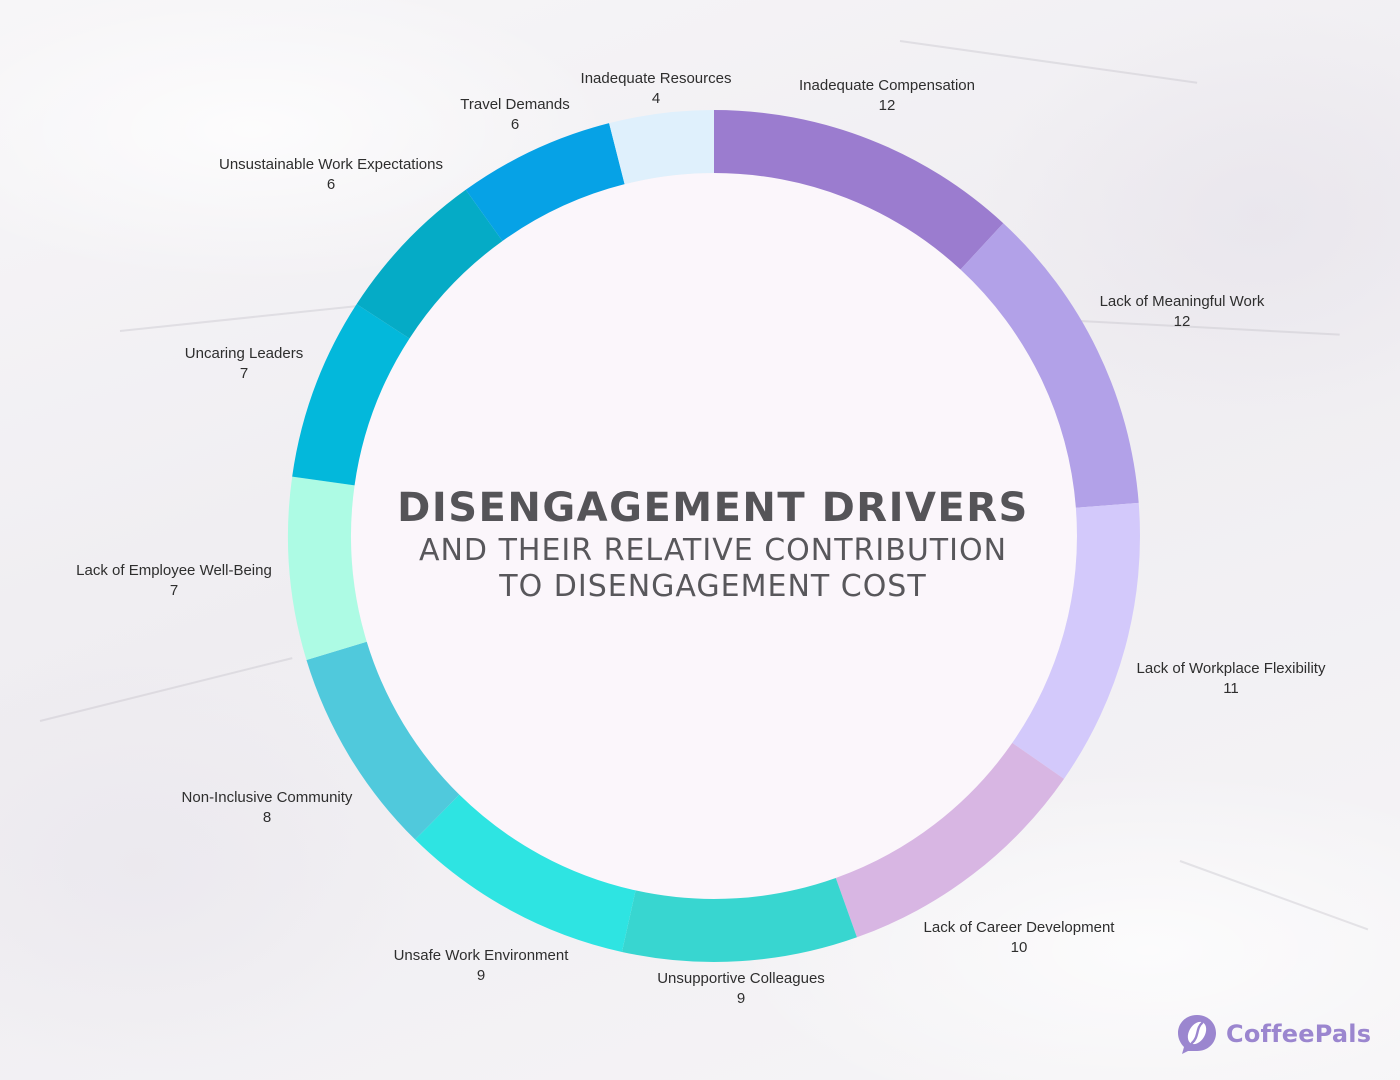  What do you see at coordinates (887, 85) in the screenshot?
I see `slice-label: Inadequate Compensation` at bounding box center [887, 85].